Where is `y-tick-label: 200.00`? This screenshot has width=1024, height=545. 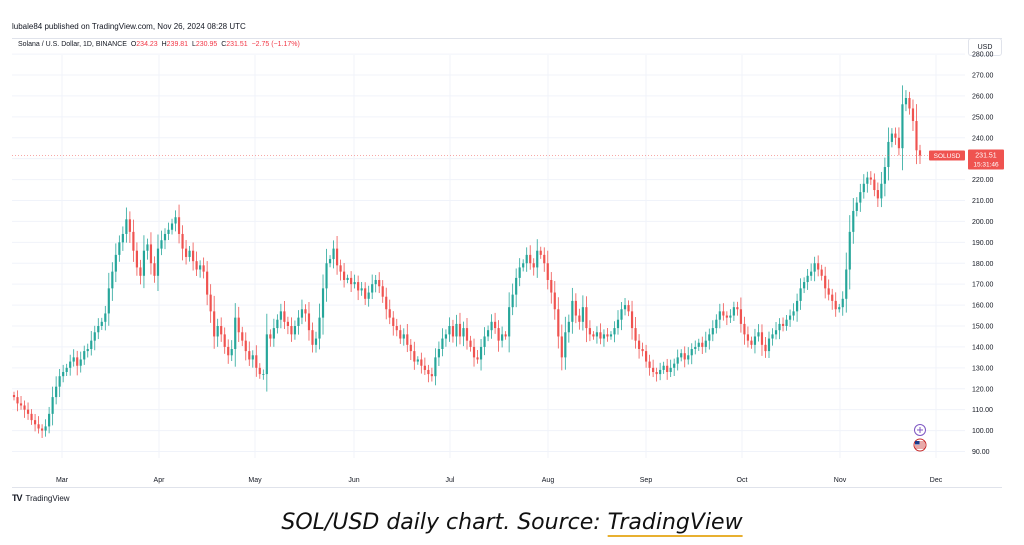 y-tick-label: 200.00 is located at coordinates (983, 222).